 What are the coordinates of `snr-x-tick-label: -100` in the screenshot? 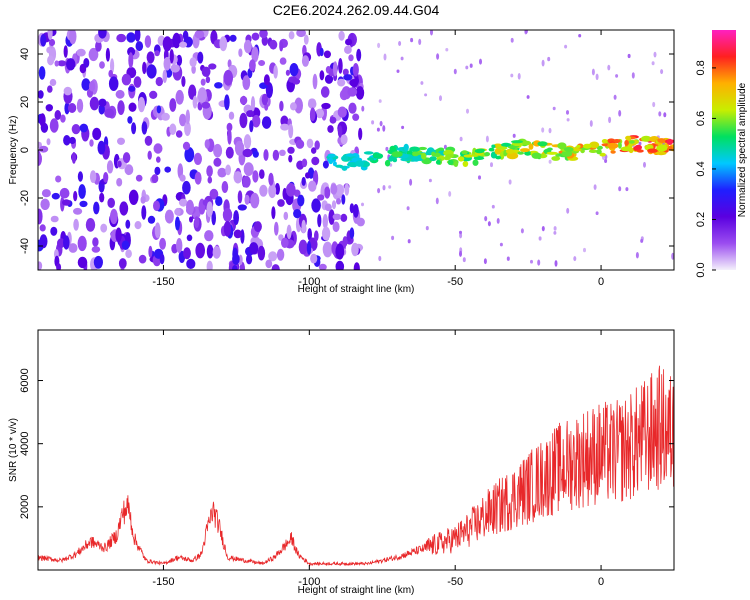 It's located at (309, 582).